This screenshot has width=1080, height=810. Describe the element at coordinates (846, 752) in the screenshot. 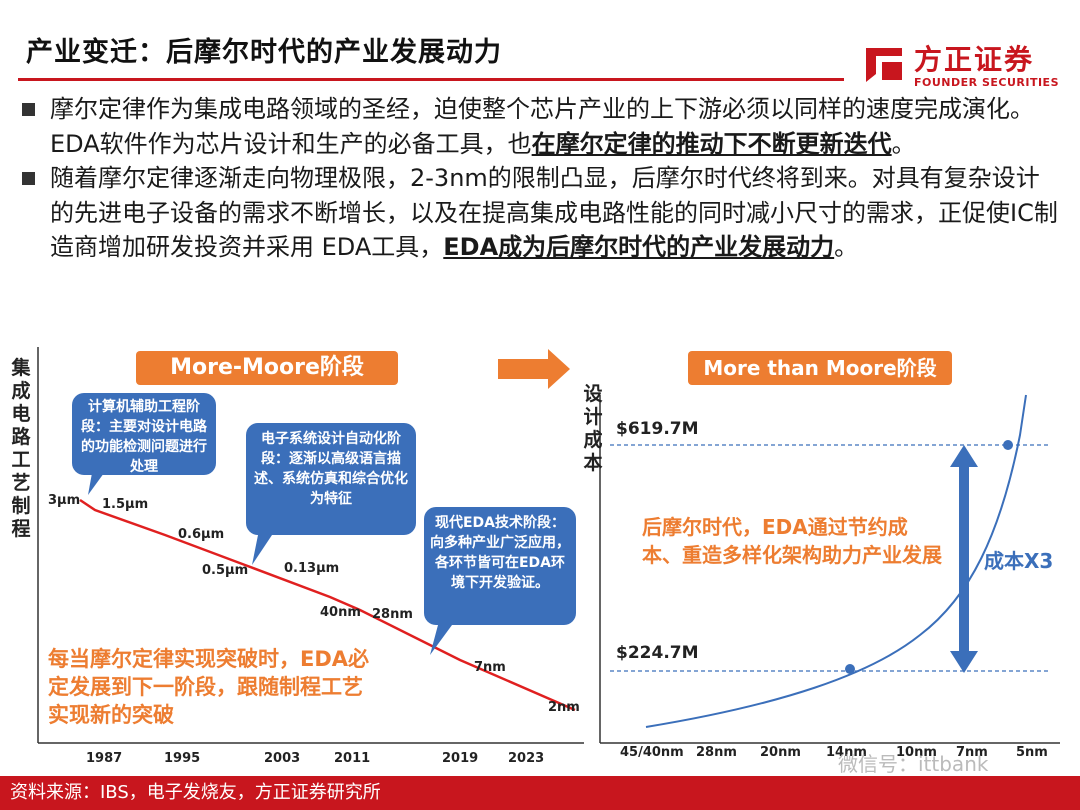

I see `x-tick: 14nm` at that location.